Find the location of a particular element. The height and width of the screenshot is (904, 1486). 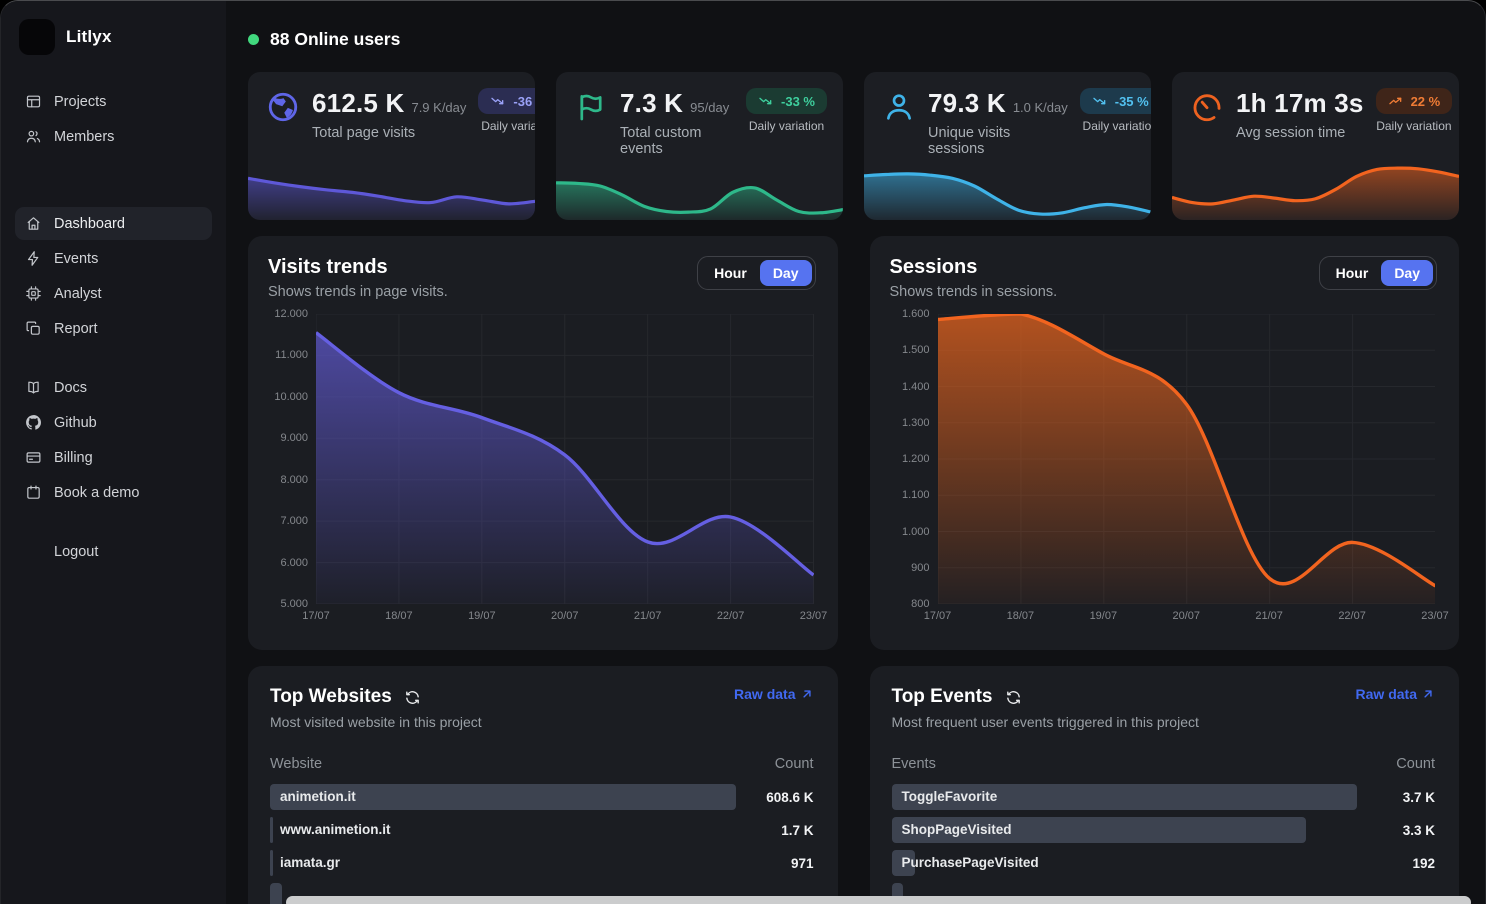

sidebar-item-report: Report is located at coordinates (113, 328).